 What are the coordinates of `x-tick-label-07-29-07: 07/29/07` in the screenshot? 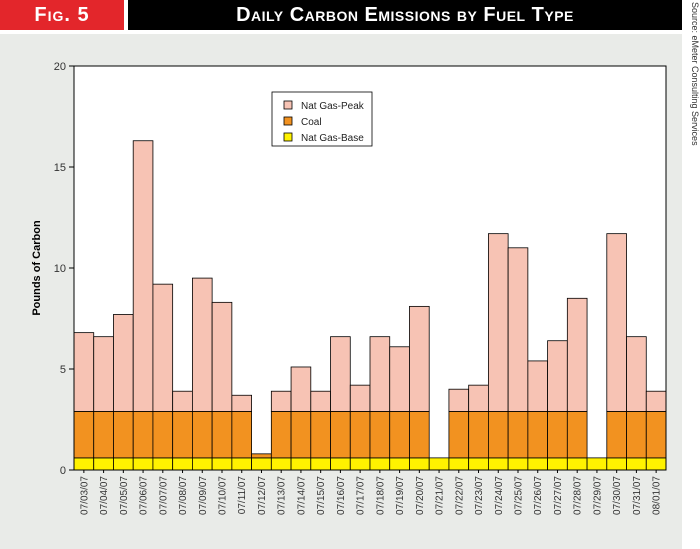 It's located at (597, 495).